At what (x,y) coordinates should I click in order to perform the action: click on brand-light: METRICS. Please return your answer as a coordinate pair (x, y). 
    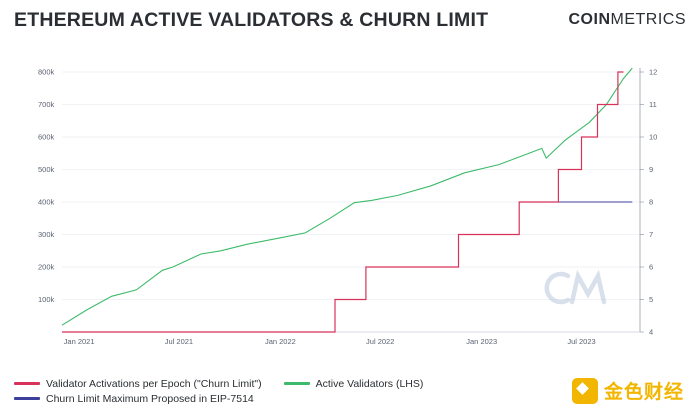
    Looking at the image, I should click on (648, 19).